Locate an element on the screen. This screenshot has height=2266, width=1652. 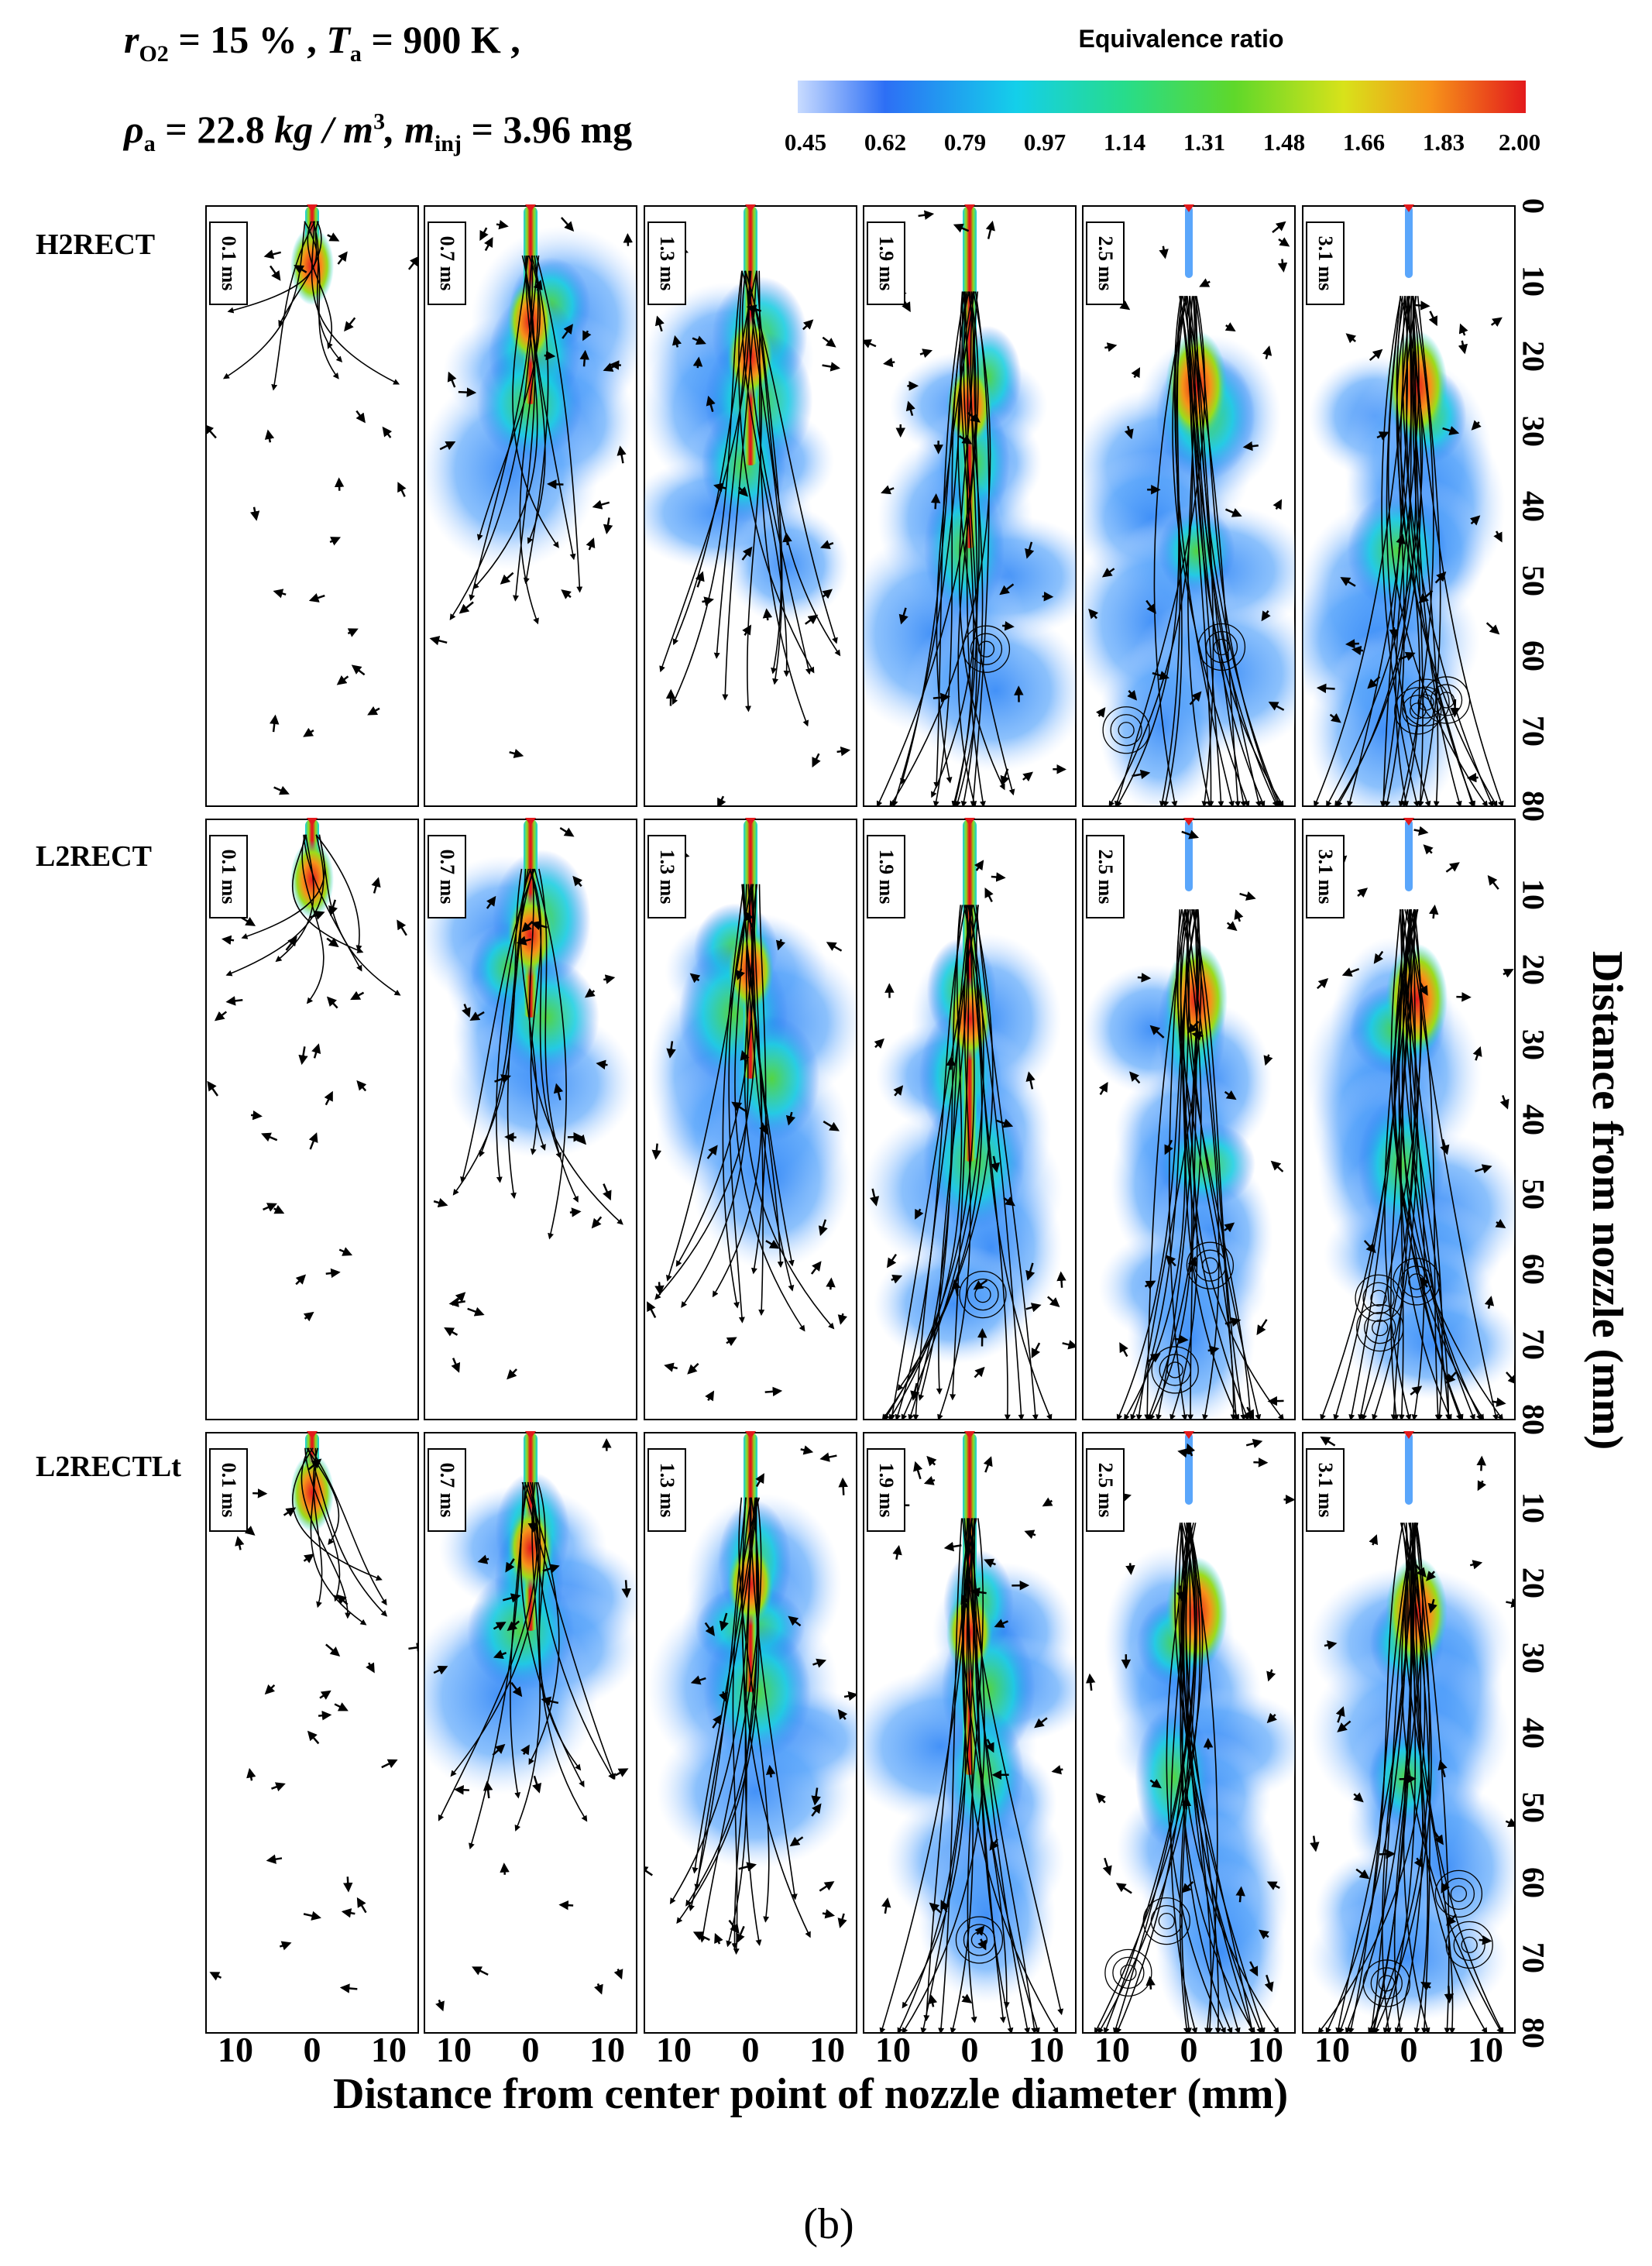
x-tick-label: 0 is located at coordinates (750, 2049).